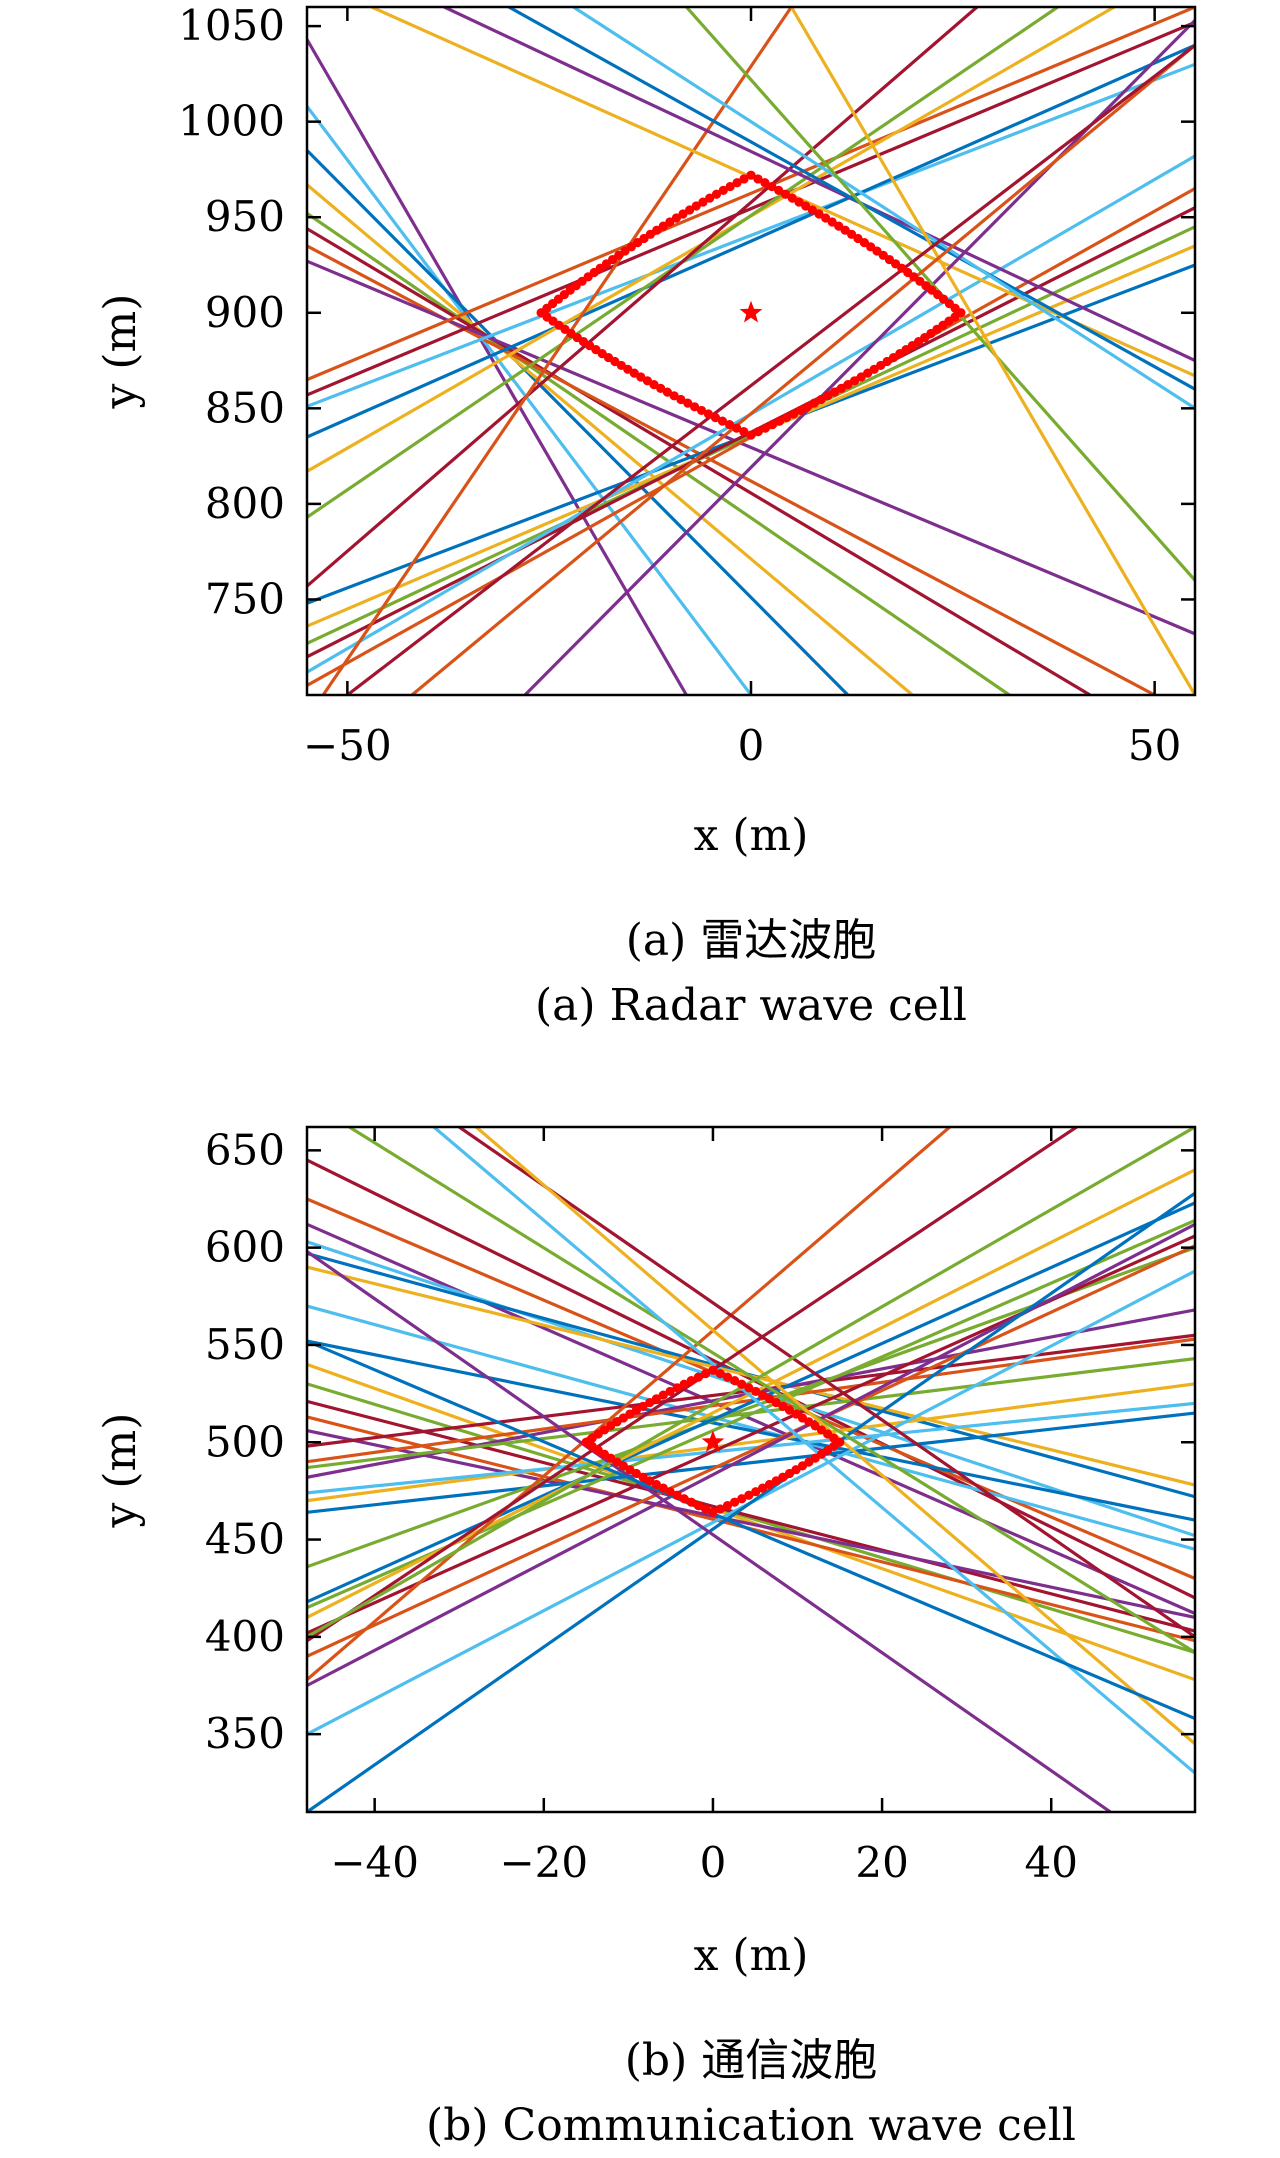  What do you see at coordinates (120, 352) in the screenshot?
I see `y-axis-label-radar: y (m)` at bounding box center [120, 352].